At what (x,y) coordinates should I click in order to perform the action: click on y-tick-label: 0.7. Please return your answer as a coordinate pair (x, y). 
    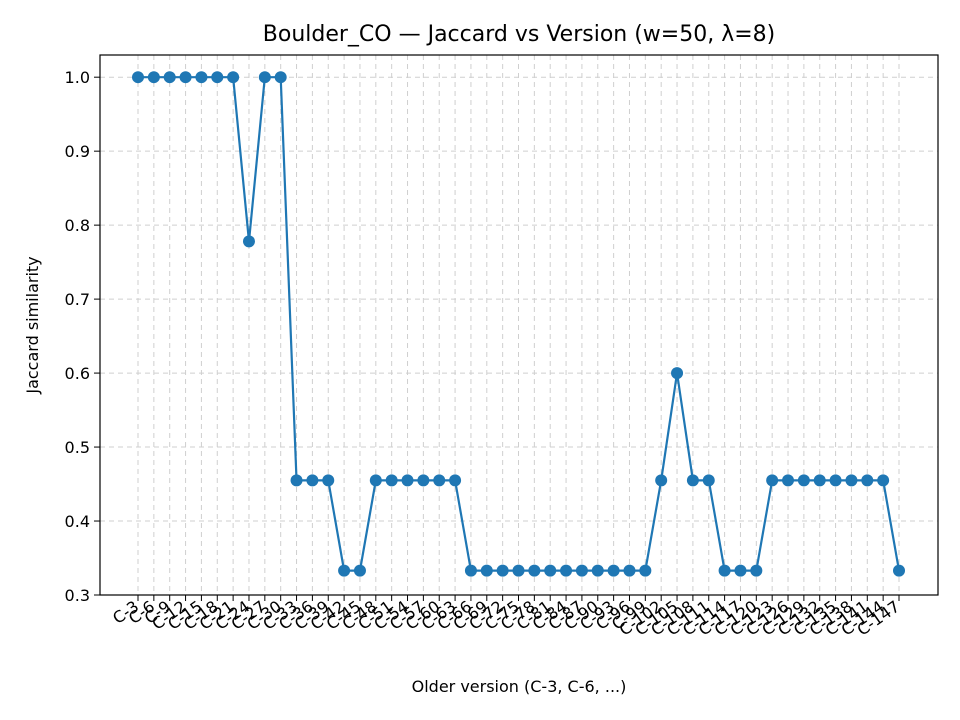
    Looking at the image, I should click on (77, 299).